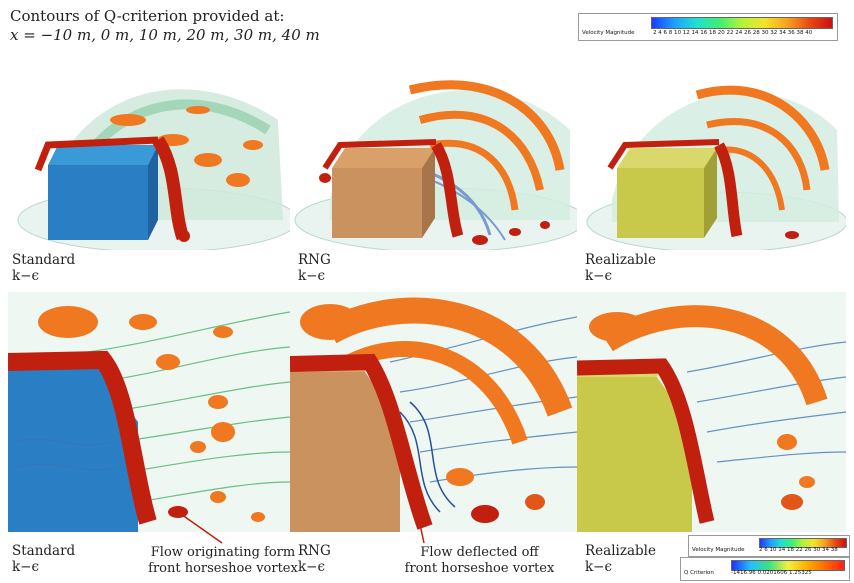 This screenshot has width=854, height=583. Describe the element at coordinates (771, 573) in the screenshot. I see `q-criterion-legend-ticks: -1416.96 0.0201606 1.25325` at that location.